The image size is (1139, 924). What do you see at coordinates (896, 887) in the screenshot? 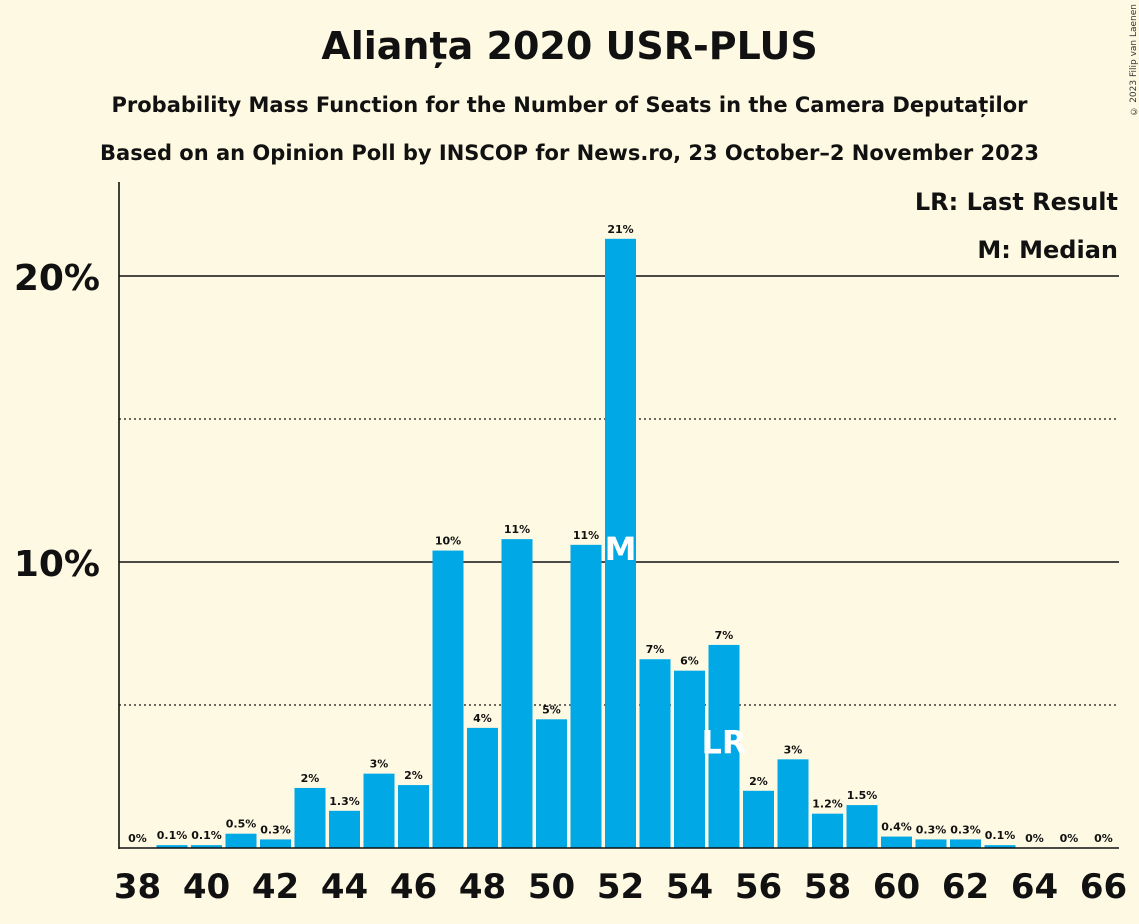
I see `x-tick-label-60: 60` at bounding box center [896, 887].